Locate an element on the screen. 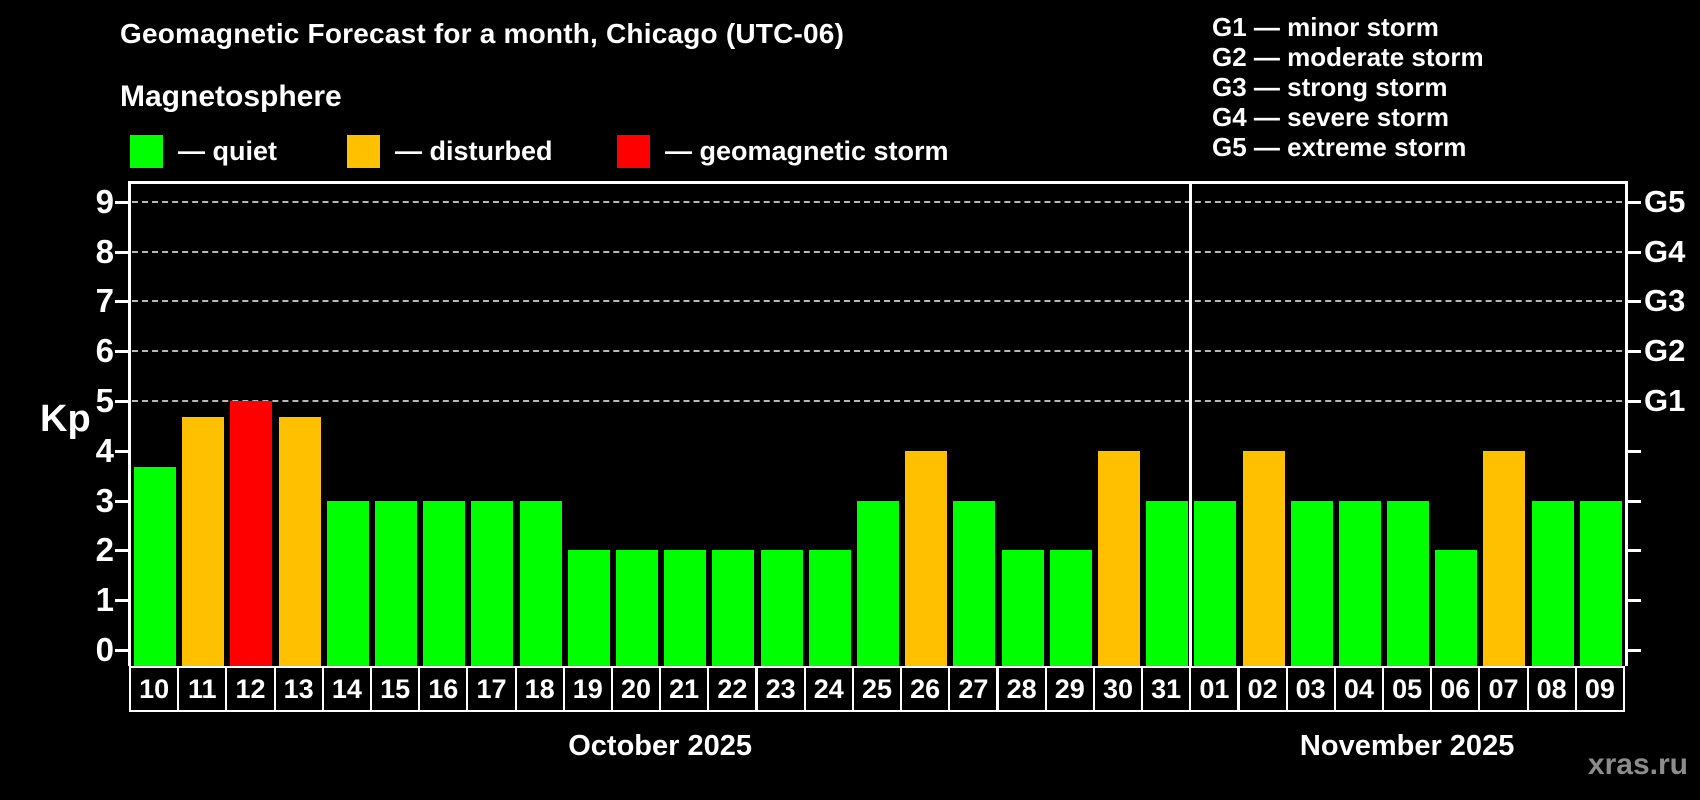  magnetosphere-label: Magnetosphere is located at coordinates (231, 96).